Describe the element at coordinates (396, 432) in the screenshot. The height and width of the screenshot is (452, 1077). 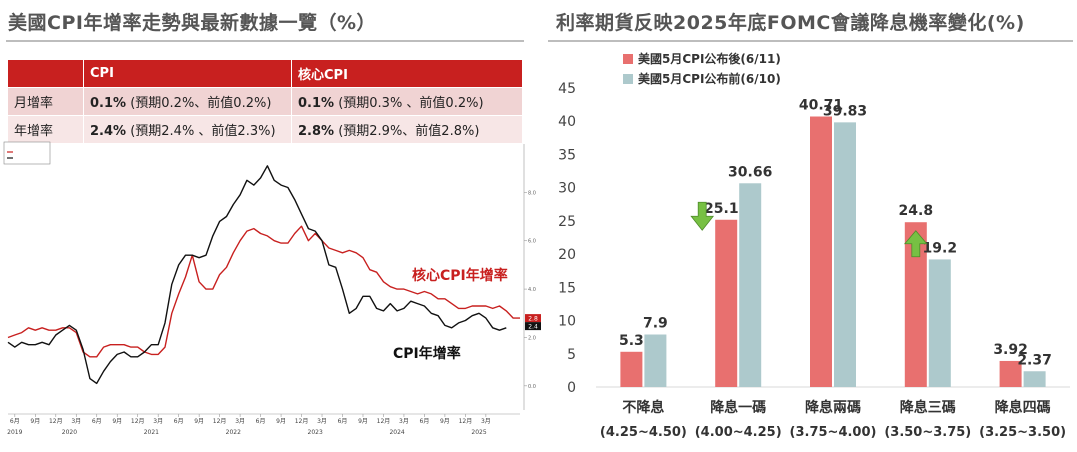
I see `year-label: 2024` at that location.